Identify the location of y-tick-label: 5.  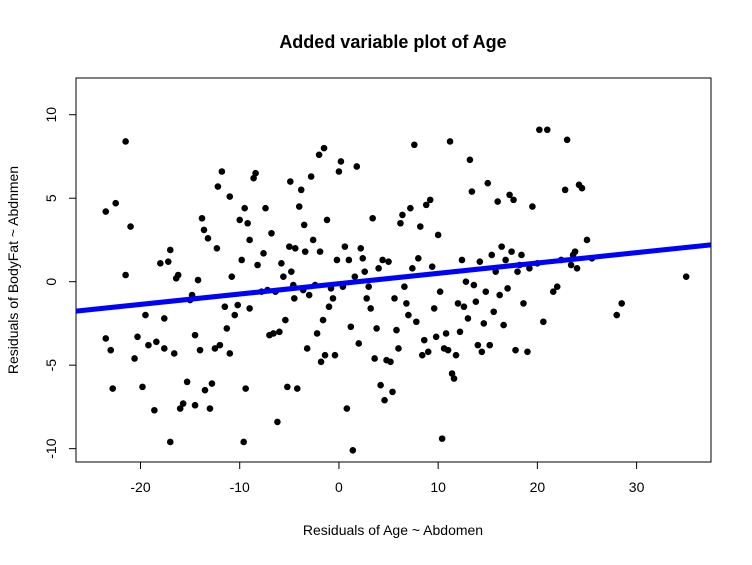
(51, 198).